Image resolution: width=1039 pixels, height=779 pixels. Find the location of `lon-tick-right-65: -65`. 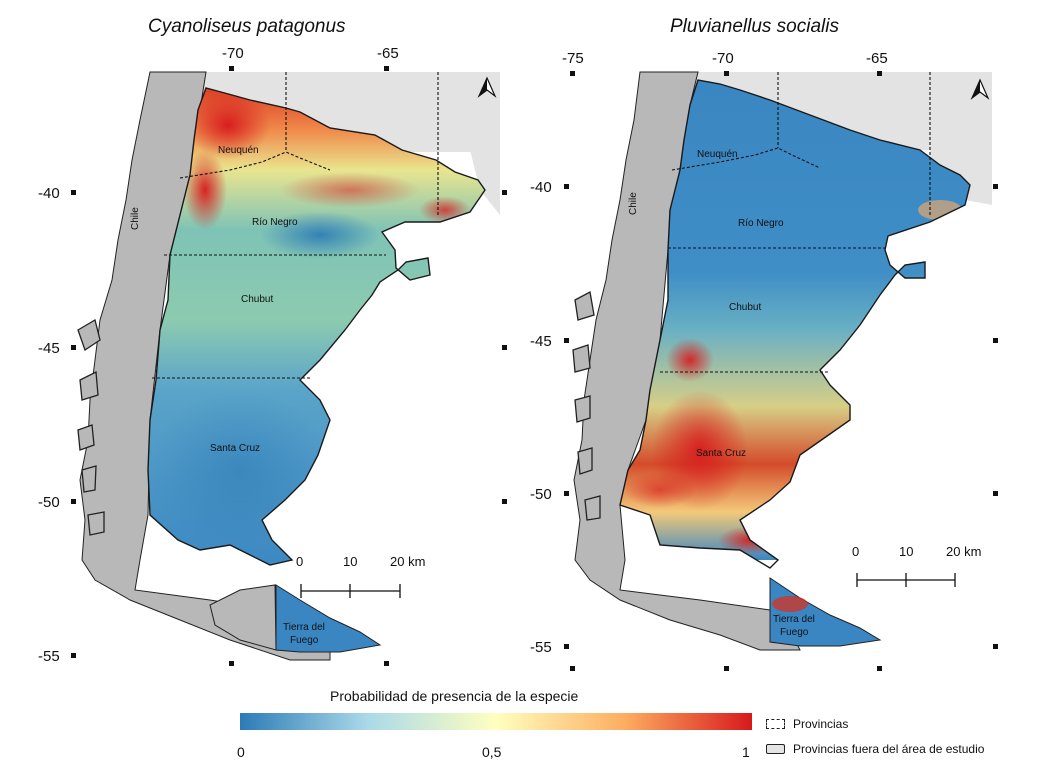

lon-tick-right-65: -65 is located at coordinates (877, 58).